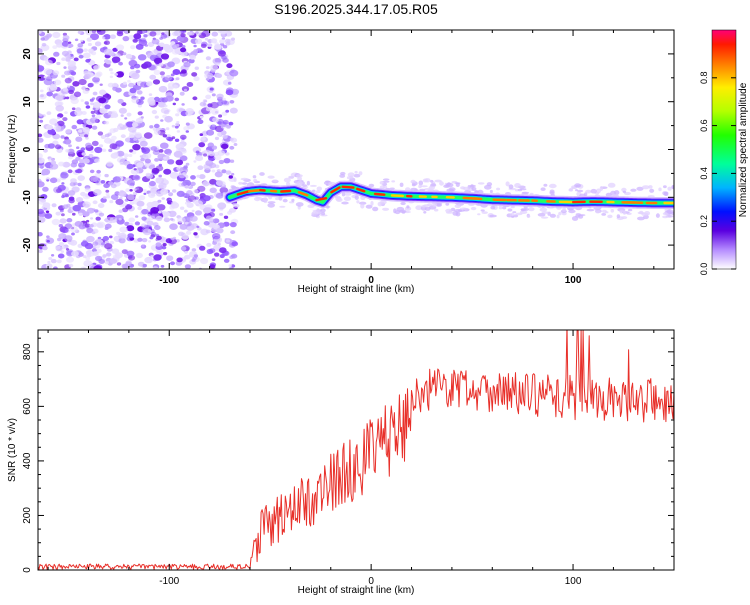 The width and height of the screenshot is (750, 605). Describe the element at coordinates (27, 244) in the screenshot. I see `top-y-tick-label: -20` at that location.